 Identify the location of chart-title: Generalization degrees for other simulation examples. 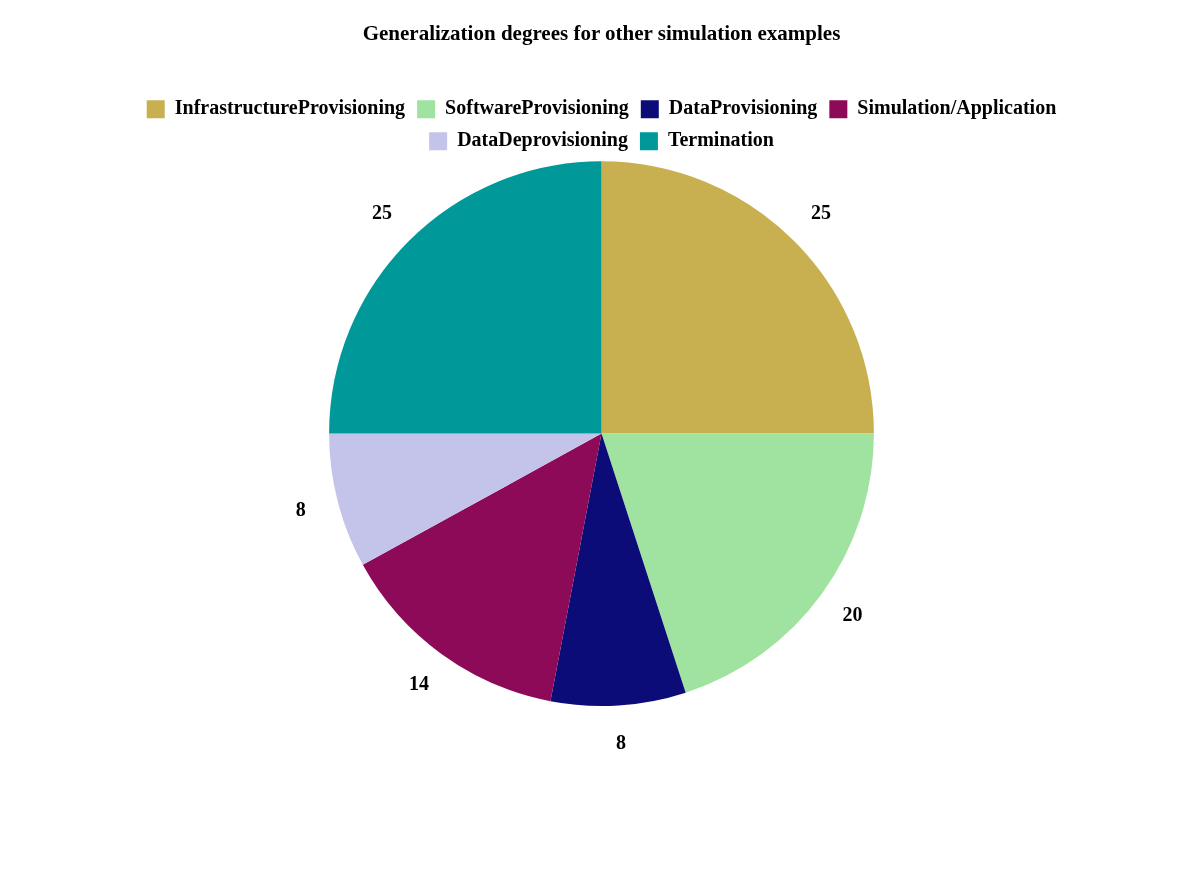
(601, 33).